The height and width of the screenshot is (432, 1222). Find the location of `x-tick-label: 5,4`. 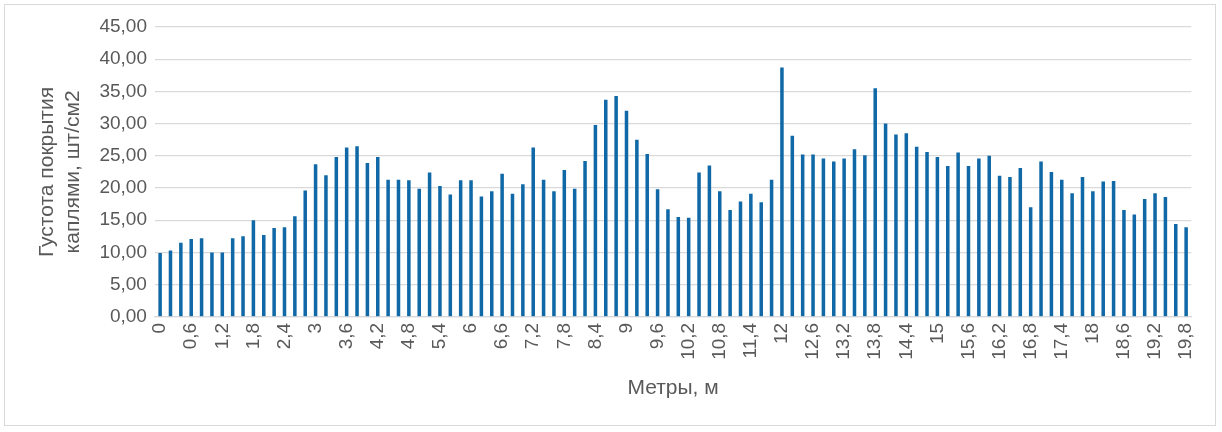

x-tick-label: 5,4 is located at coordinates (439, 336).